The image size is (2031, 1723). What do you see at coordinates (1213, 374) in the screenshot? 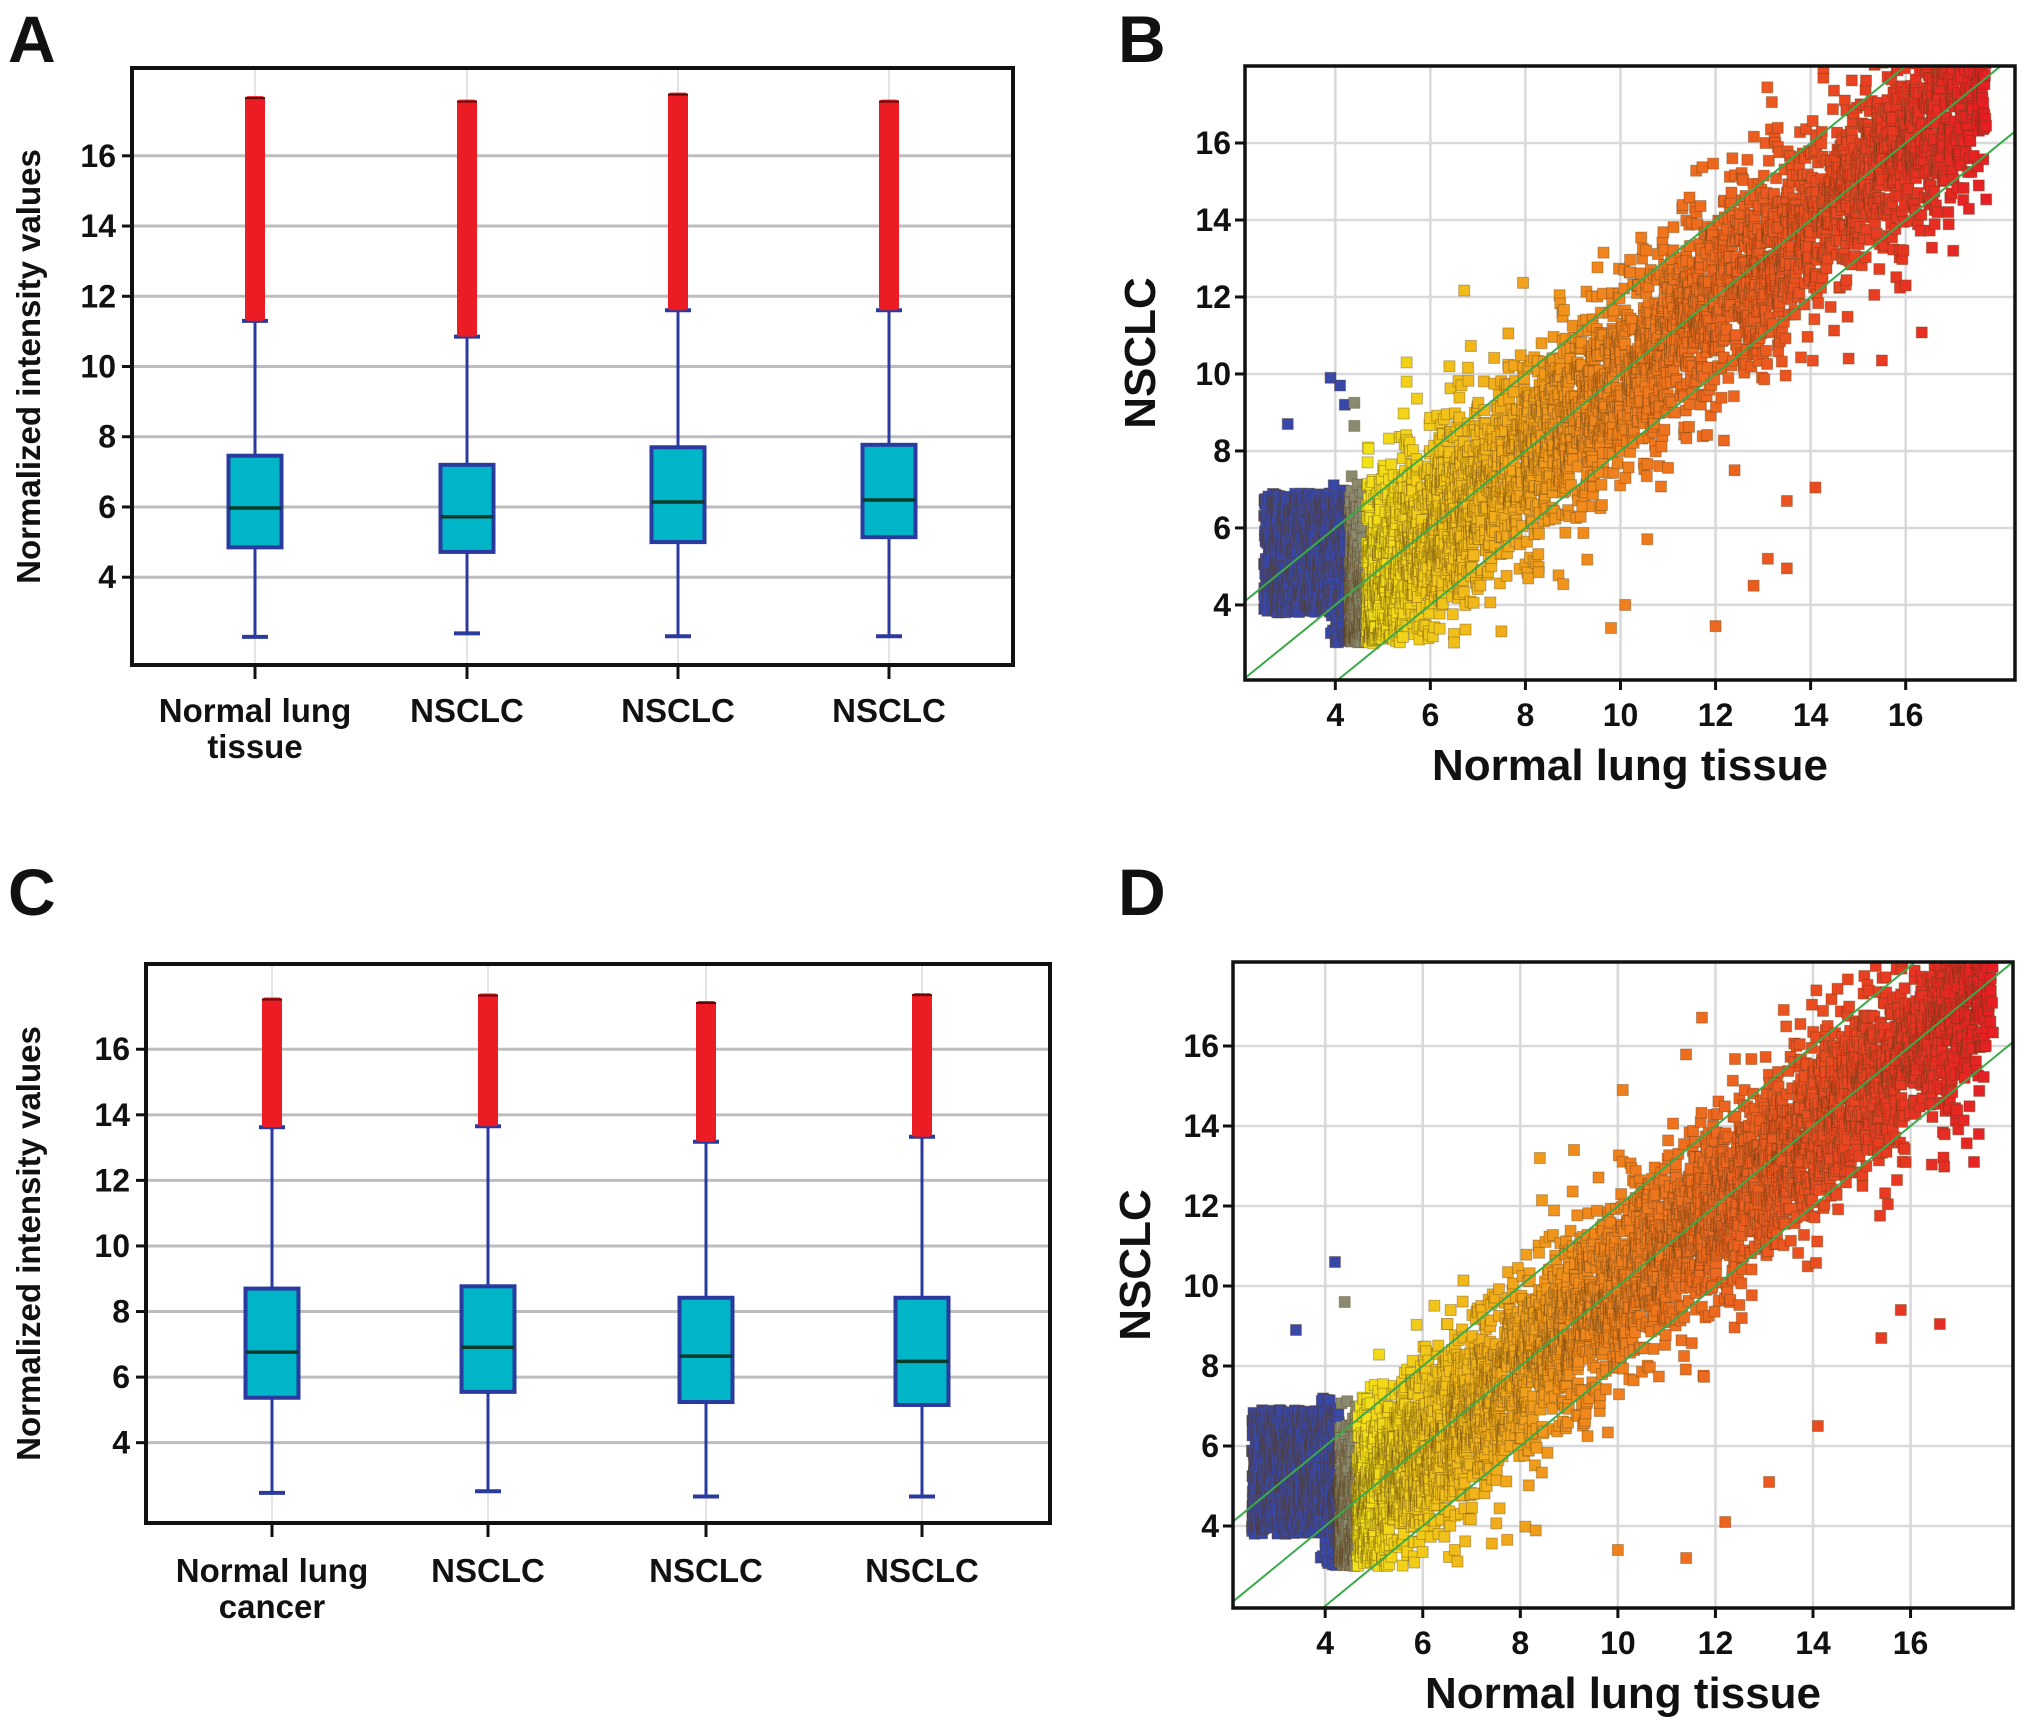
I see `y-tick-label: 10` at bounding box center [1213, 374].